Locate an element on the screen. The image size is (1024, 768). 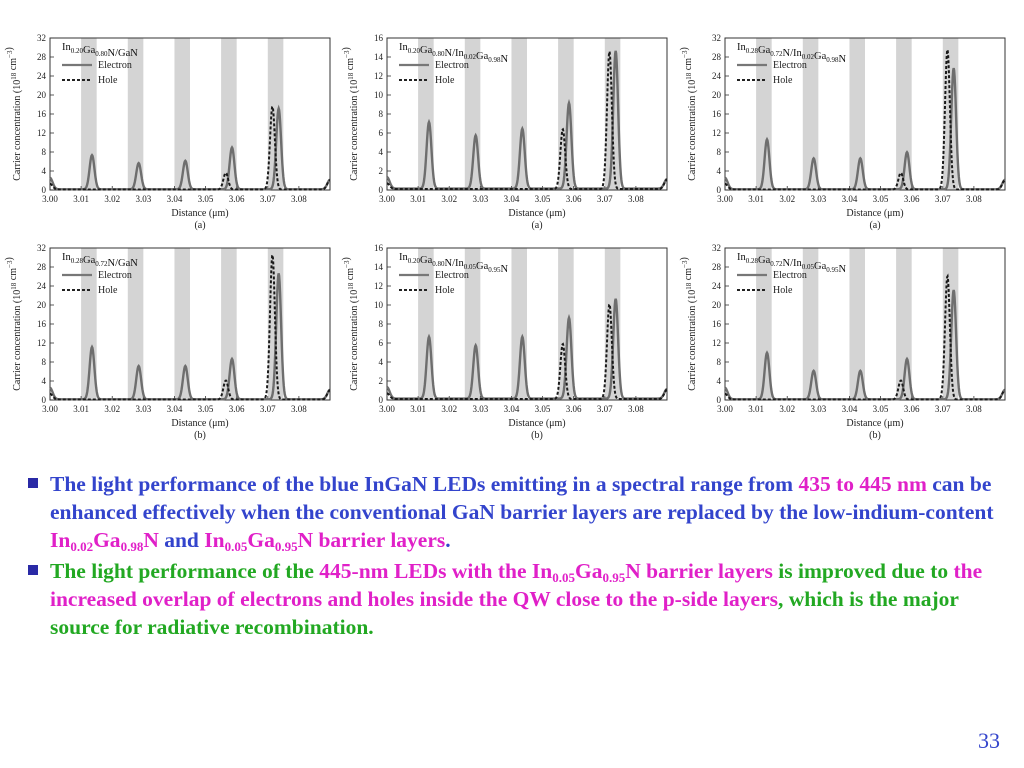
x-tick-label: 3.06 is located at coordinates (912, 409).